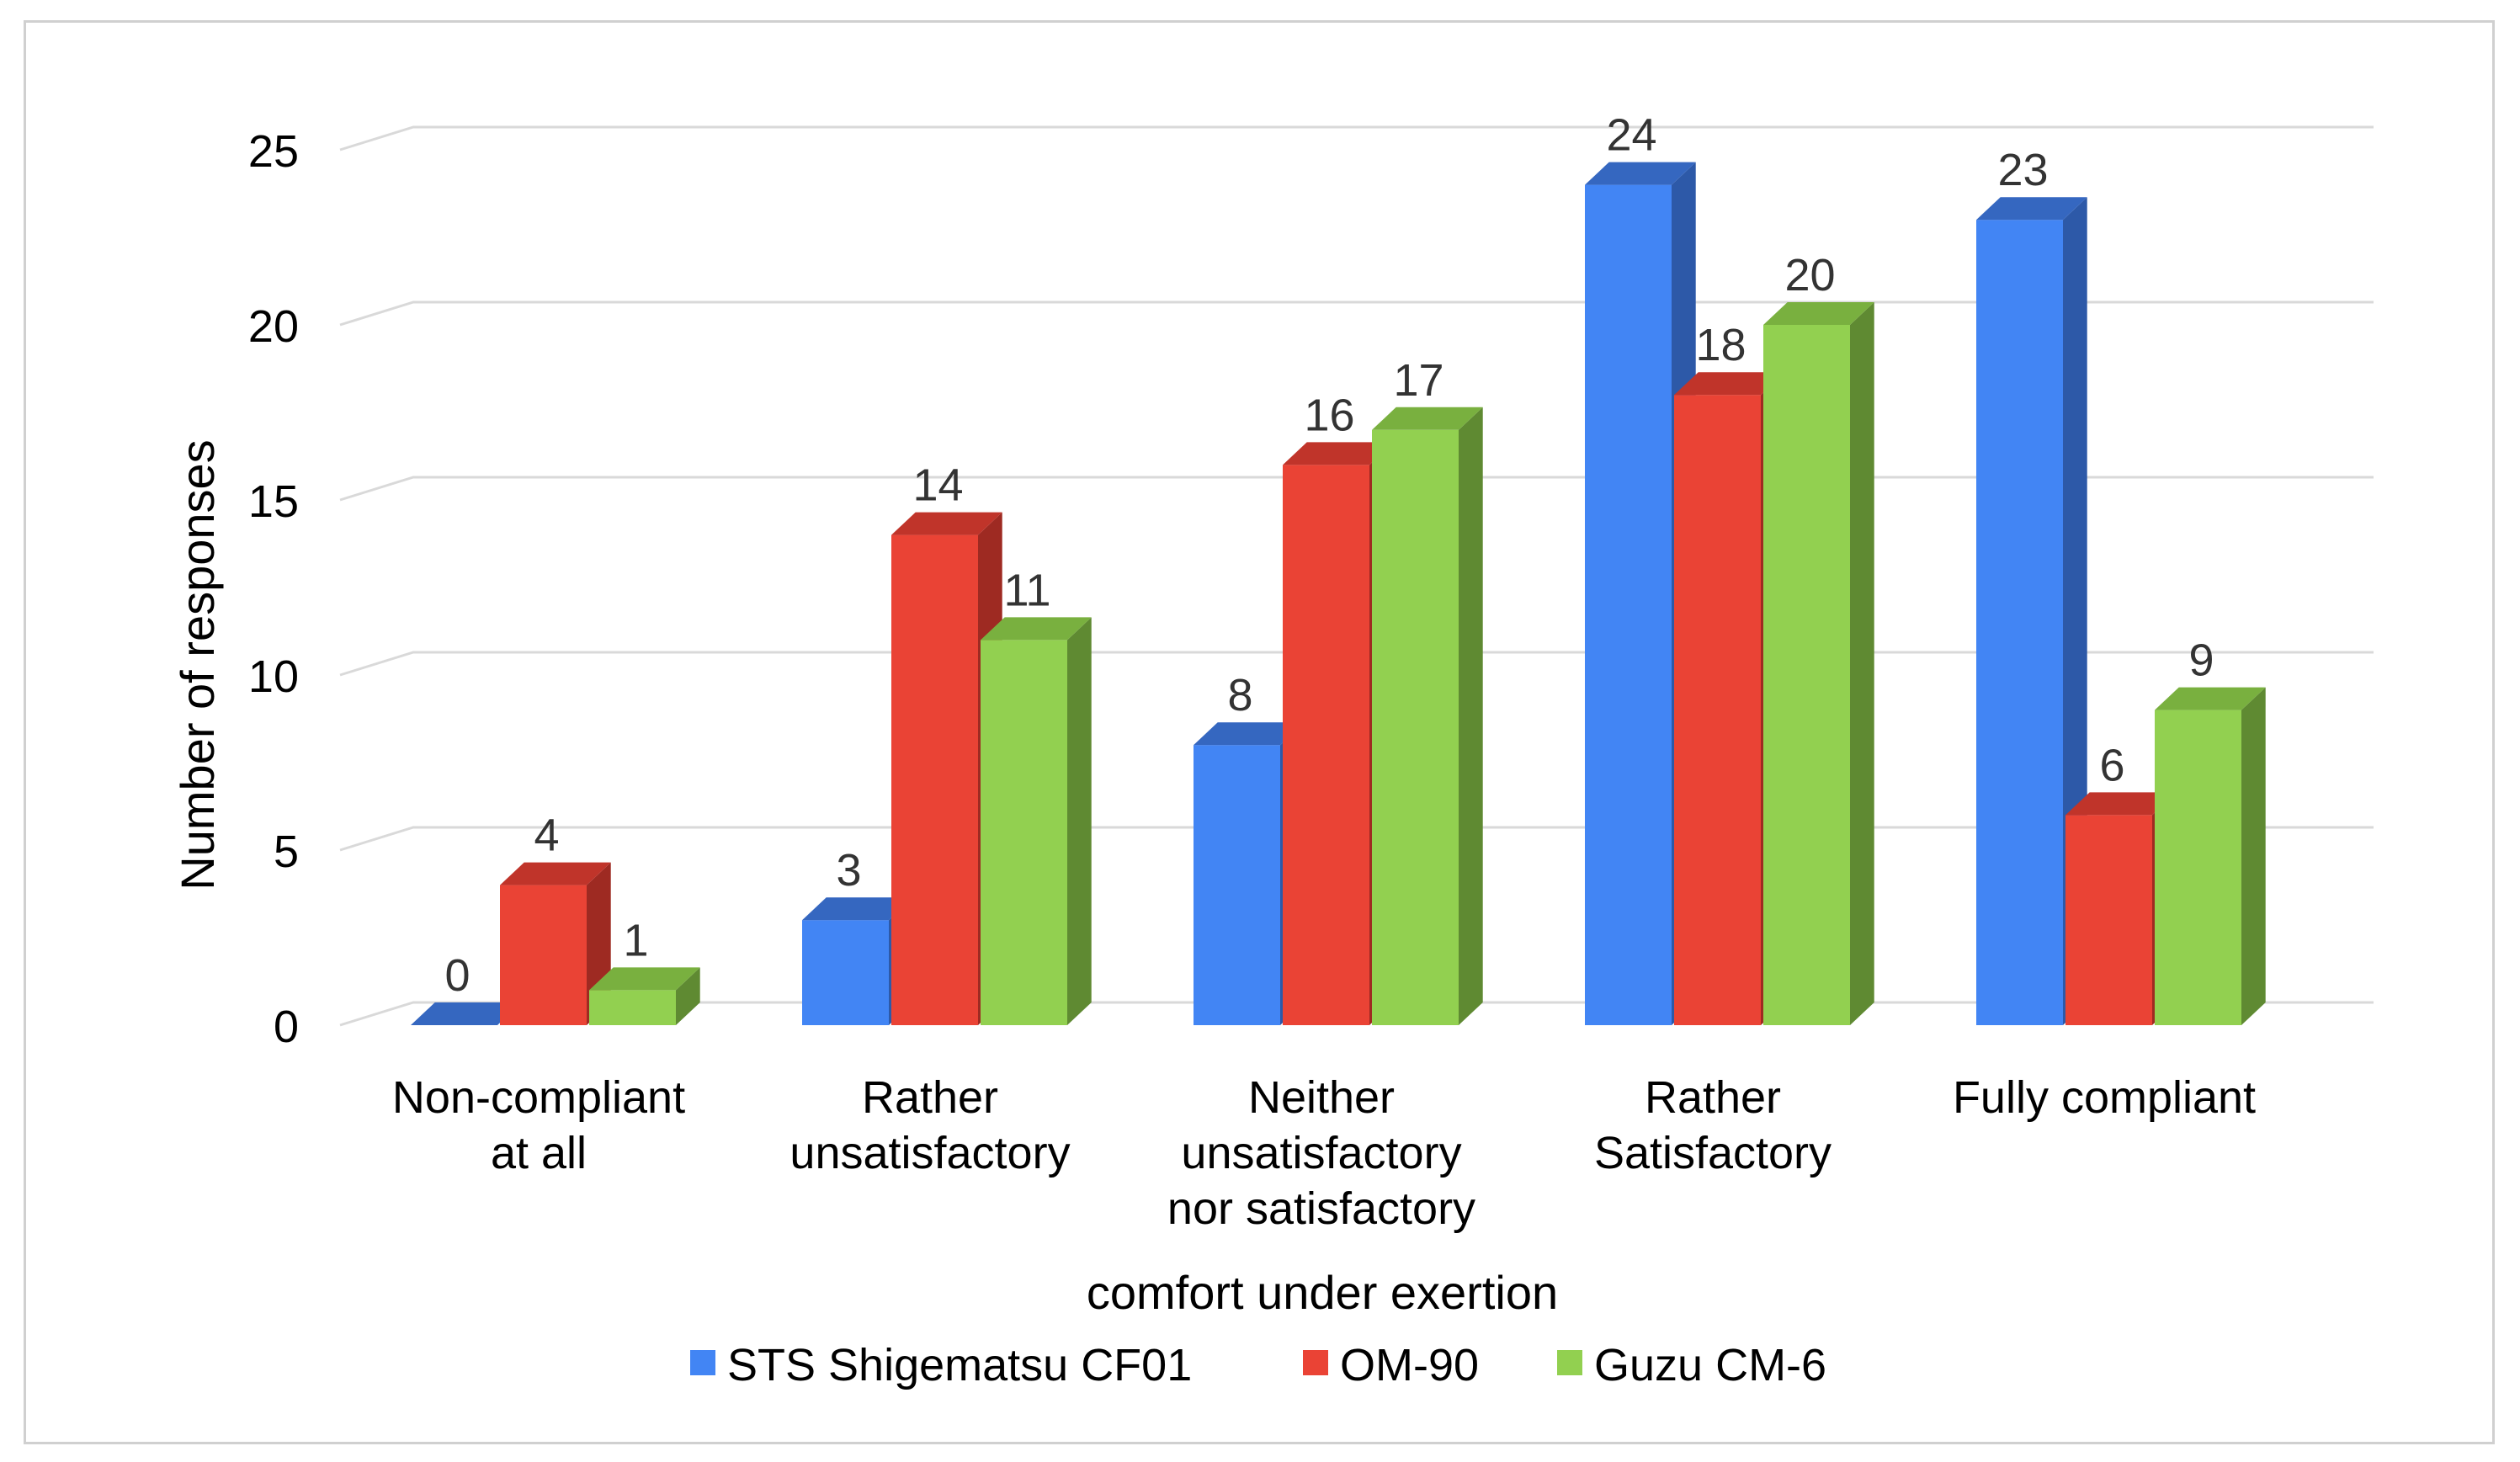 The image size is (2520, 1462). What do you see at coordinates (546, 836) in the screenshot?
I see `data-label: 4` at bounding box center [546, 836].